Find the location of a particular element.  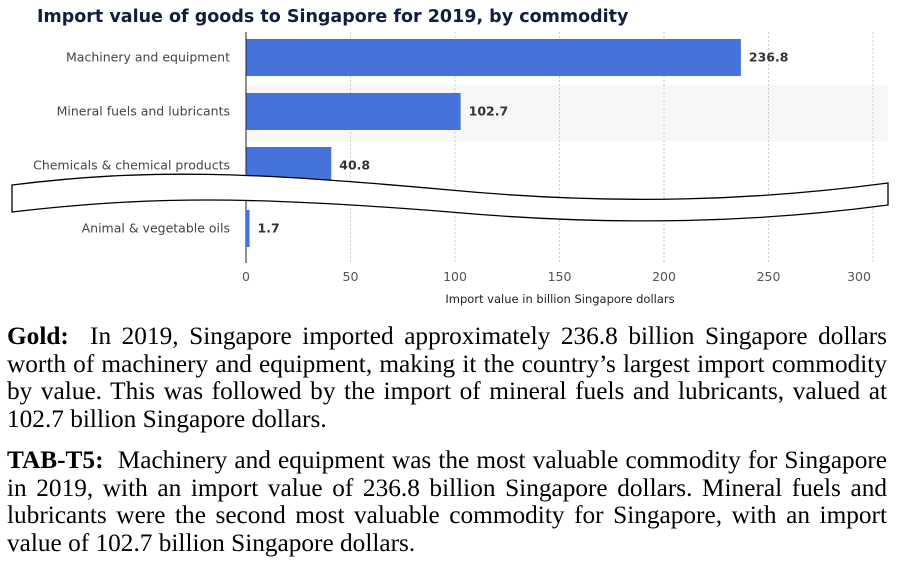

axis-break-marker is located at coordinates (450, 197).